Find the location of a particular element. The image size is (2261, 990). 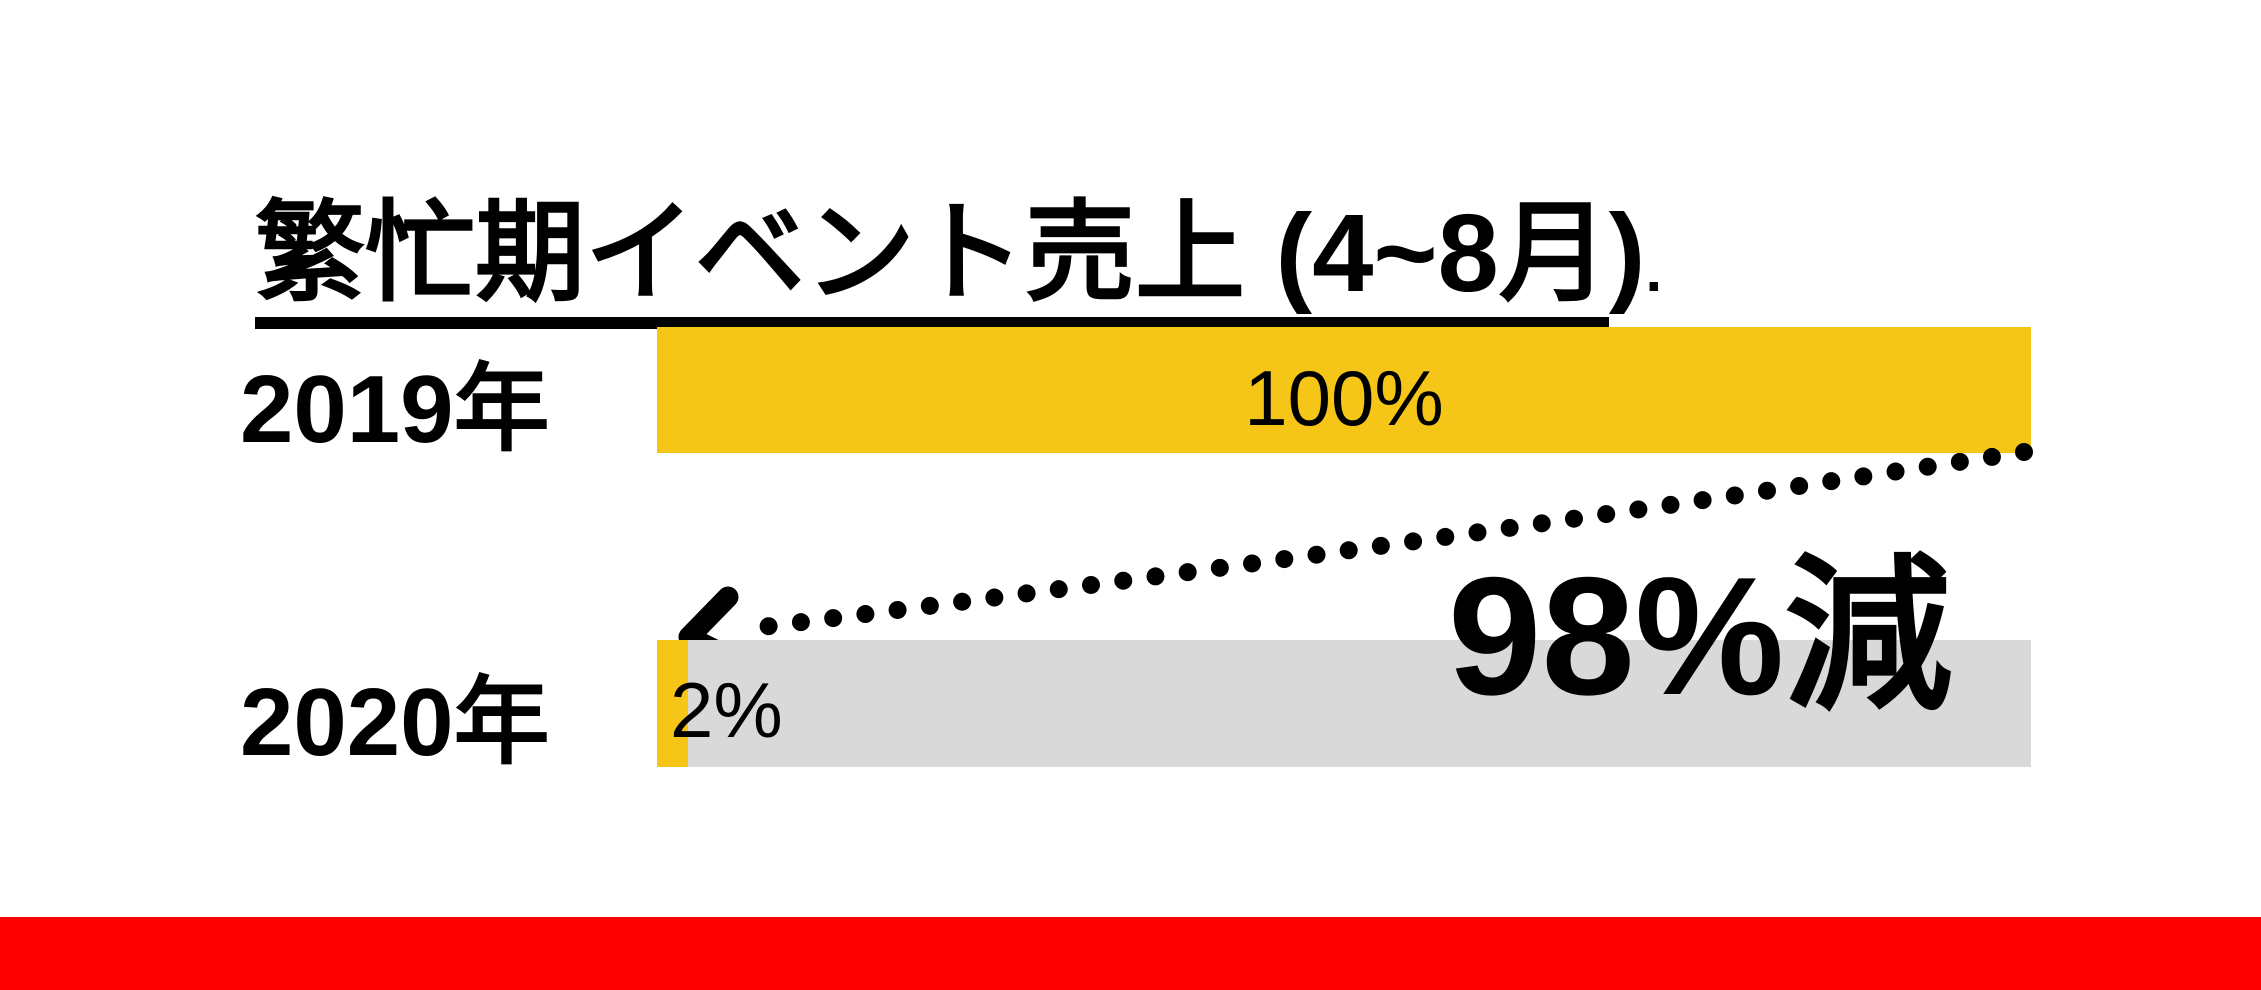

page-title-close-paren: ) is located at coordinates (1627, 253).